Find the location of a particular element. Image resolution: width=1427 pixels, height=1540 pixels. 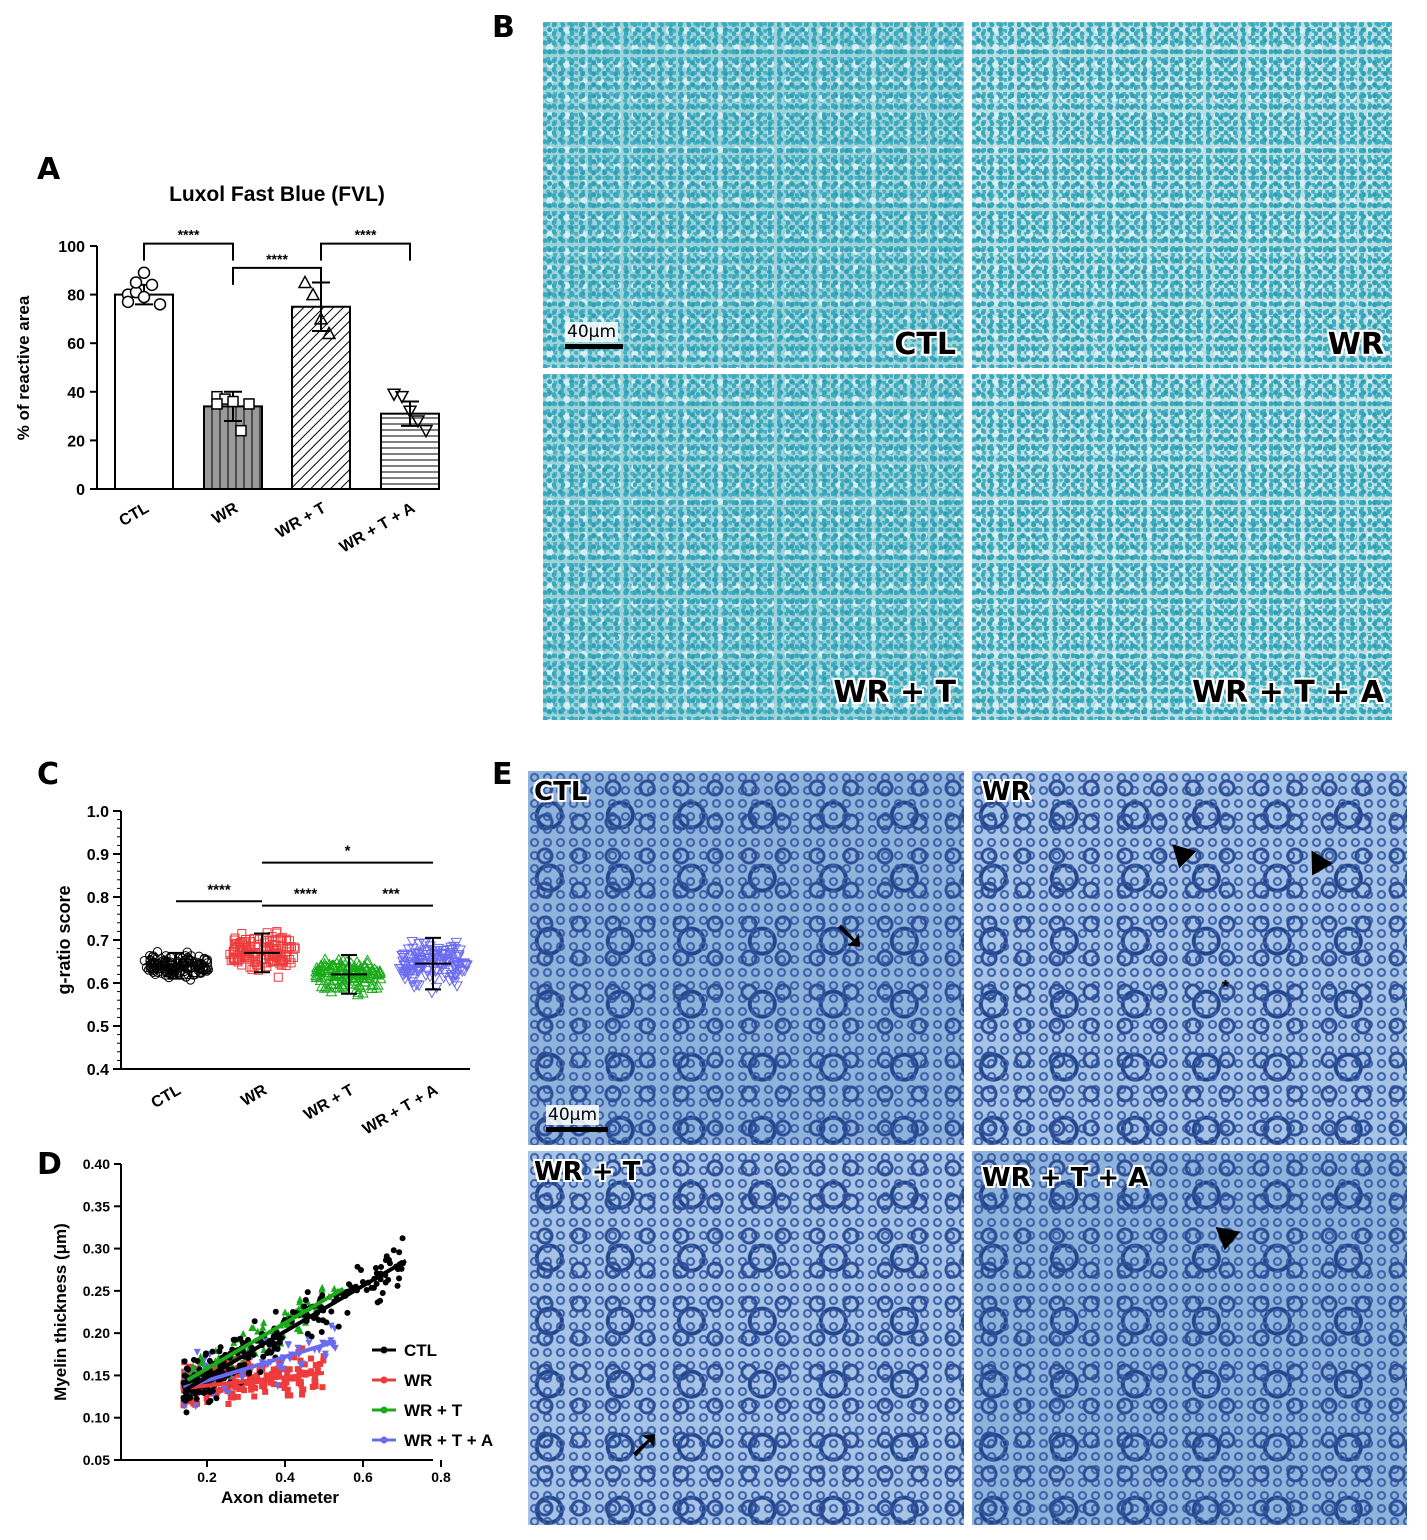

micrograph-b-wrta: WR + T + A is located at coordinates (1182, 547).